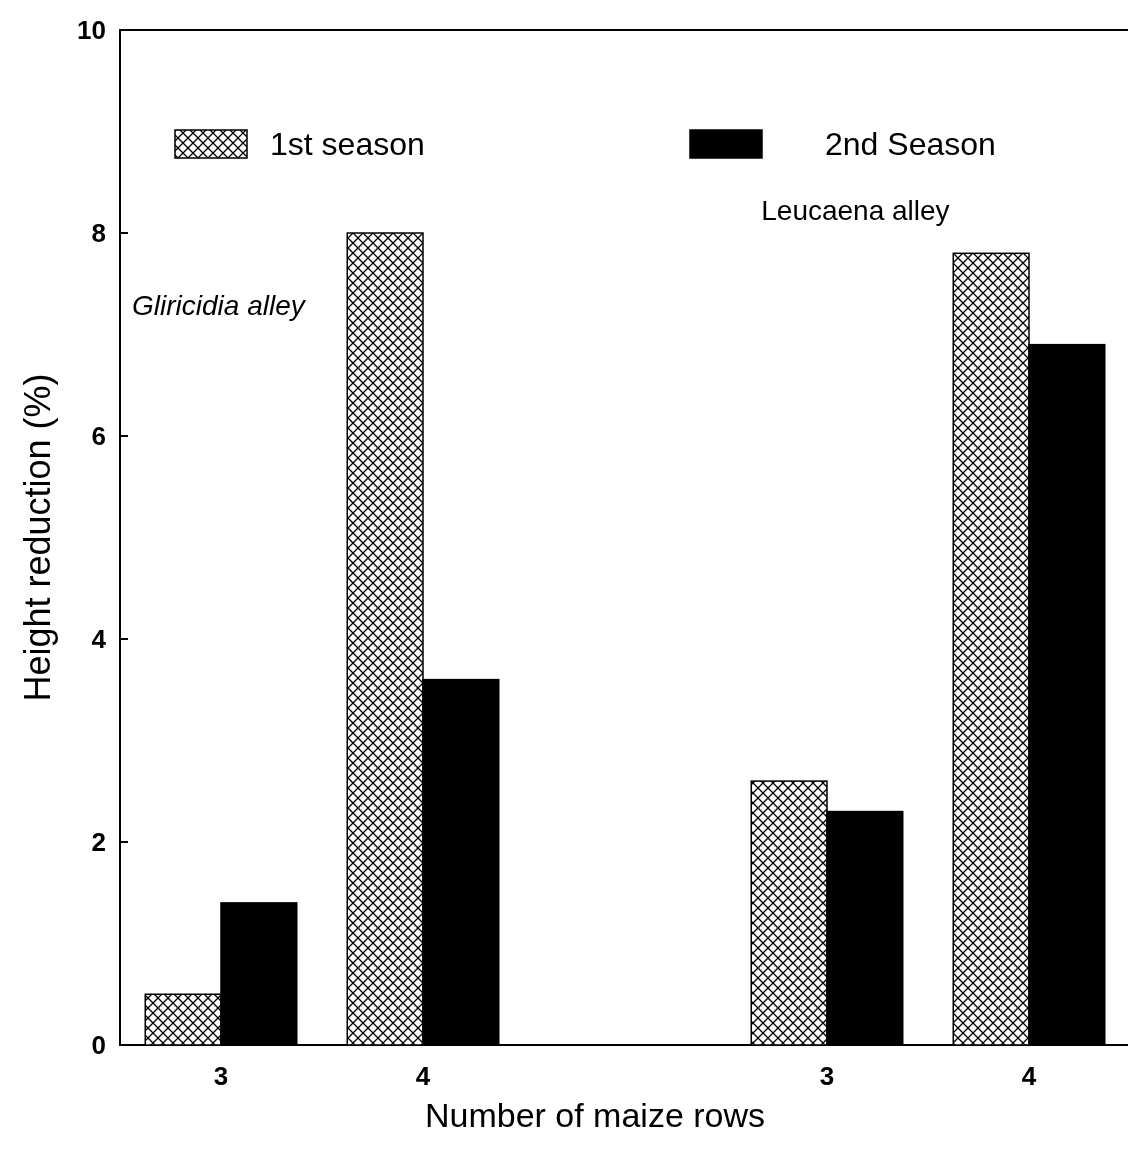 The image size is (1137, 1150). What do you see at coordinates (98, 842) in the screenshot?
I see `y-tick-label: 2` at bounding box center [98, 842].